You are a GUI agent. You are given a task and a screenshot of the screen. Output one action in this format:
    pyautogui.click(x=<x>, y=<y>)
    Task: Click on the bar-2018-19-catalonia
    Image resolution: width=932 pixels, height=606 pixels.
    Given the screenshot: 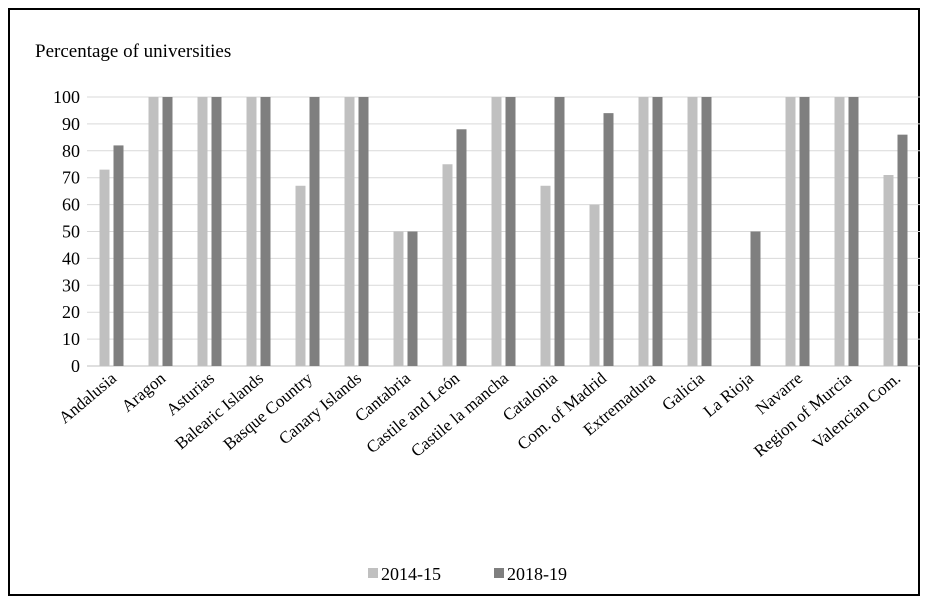 What is the action you would take?
    pyautogui.click(x=559, y=231)
    